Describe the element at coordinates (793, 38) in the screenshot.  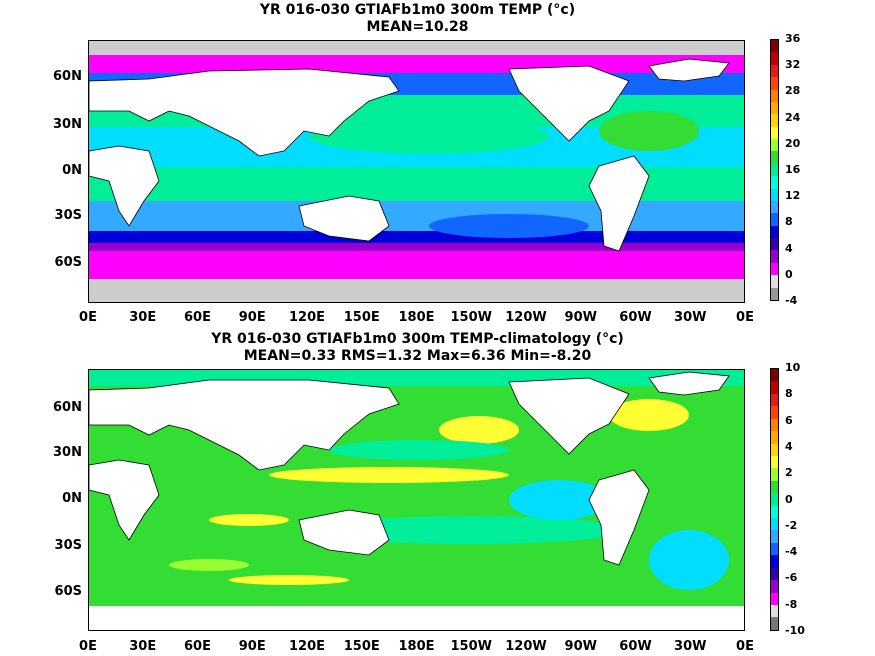
I see `panel1-colorbar-label: 36` at that location.